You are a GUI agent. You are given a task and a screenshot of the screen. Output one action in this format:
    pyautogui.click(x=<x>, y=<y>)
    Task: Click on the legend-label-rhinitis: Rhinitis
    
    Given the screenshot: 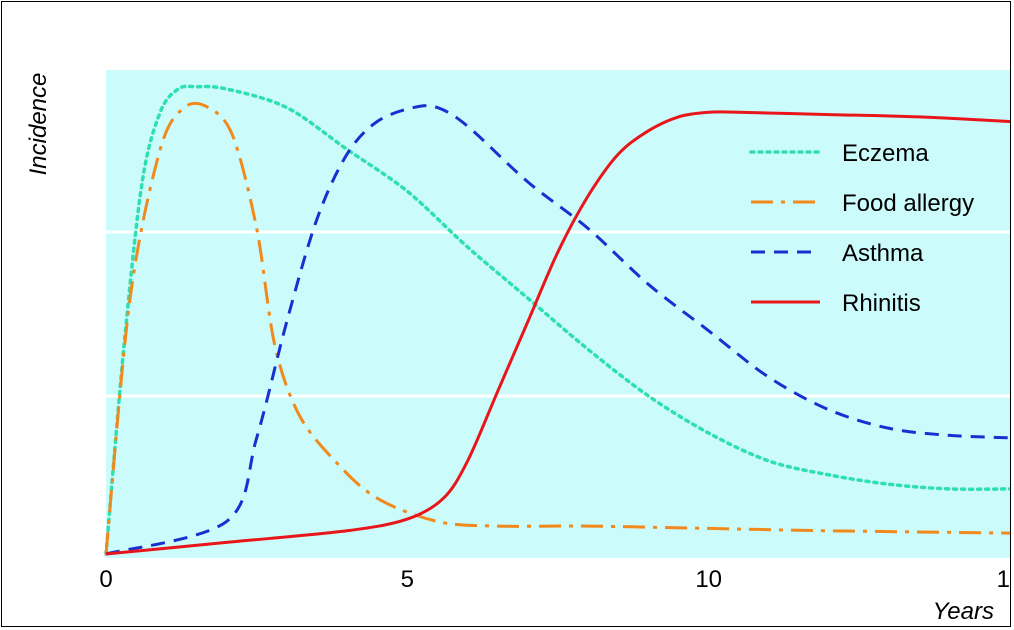 What is the action you would take?
    pyautogui.click(x=881, y=303)
    